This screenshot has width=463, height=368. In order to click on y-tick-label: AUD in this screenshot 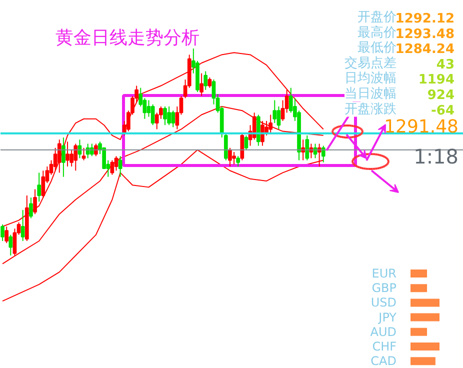, I will do `click(383, 331)`.